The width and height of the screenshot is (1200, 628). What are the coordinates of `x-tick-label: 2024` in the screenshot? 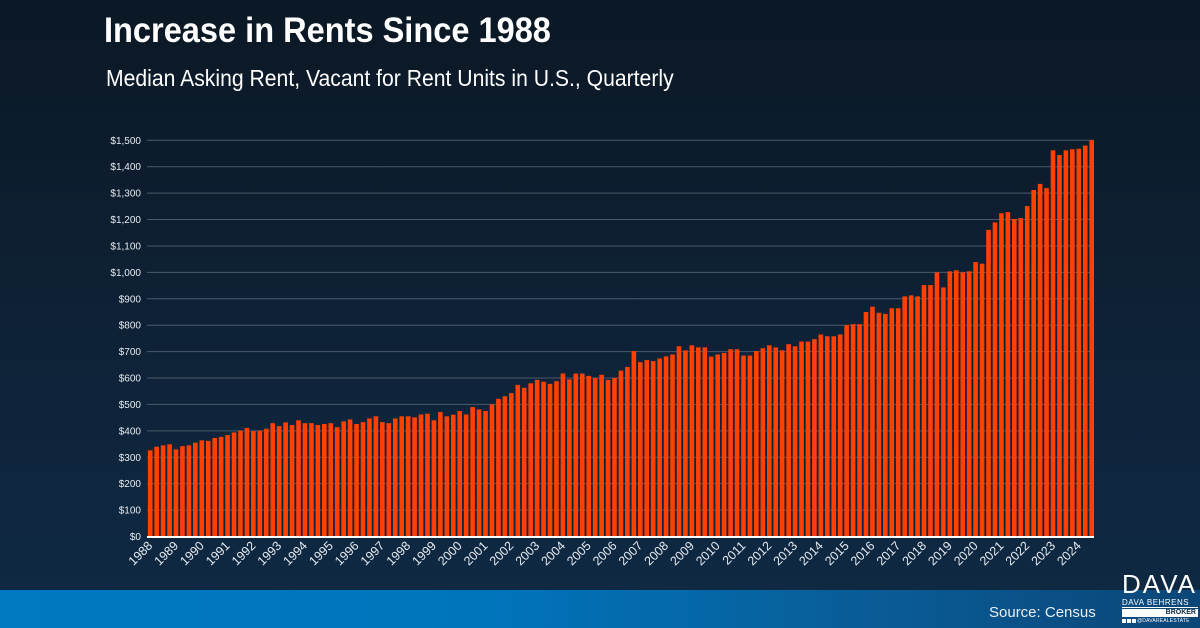 It's located at (1069, 554).